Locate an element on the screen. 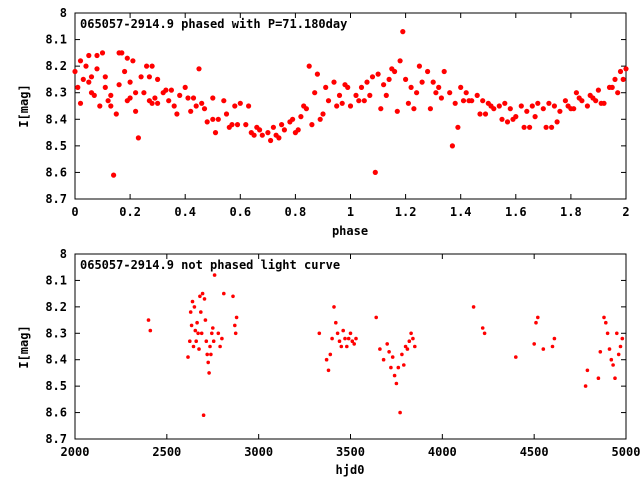 This screenshot has width=640, height=480. phased-y-axis-label: I[mag] is located at coordinates (24, 105).